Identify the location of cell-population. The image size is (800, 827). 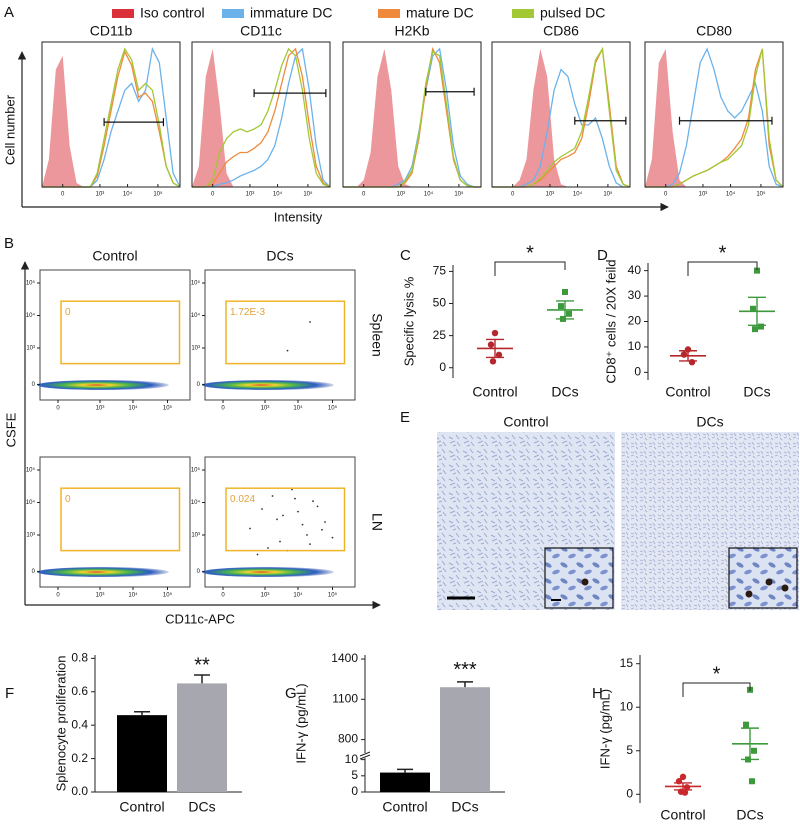
(103, 572).